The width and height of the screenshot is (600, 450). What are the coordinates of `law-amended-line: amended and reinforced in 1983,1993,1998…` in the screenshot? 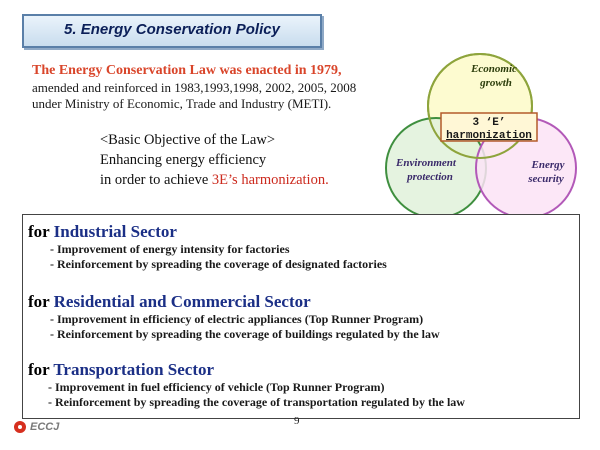 It's located at (194, 87).